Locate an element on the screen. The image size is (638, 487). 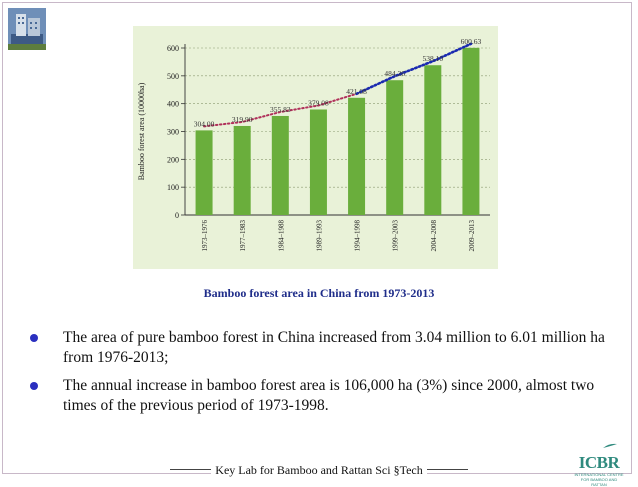
trend-lines is located at coordinates (338, 85).